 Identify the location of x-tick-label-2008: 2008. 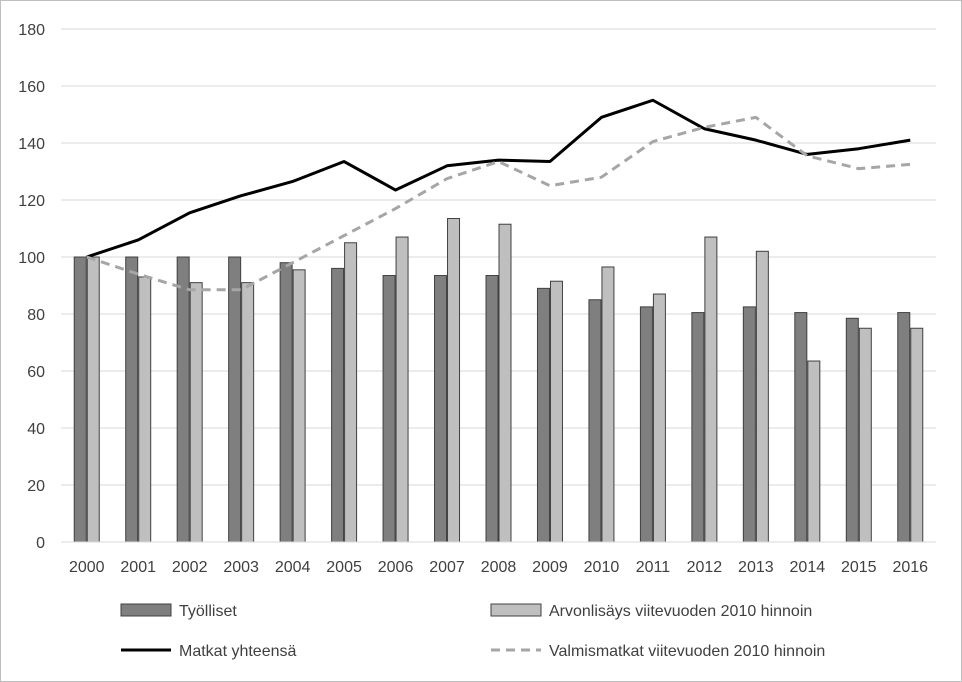
(499, 567).